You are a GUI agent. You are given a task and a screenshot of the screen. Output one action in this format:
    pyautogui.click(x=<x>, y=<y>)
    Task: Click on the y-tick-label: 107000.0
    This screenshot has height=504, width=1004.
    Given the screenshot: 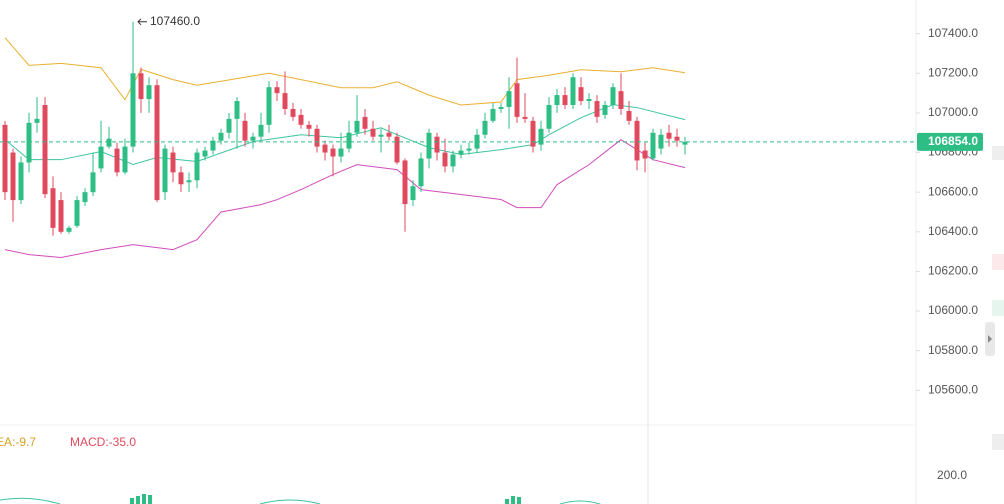 What is the action you would take?
    pyautogui.click(x=953, y=112)
    